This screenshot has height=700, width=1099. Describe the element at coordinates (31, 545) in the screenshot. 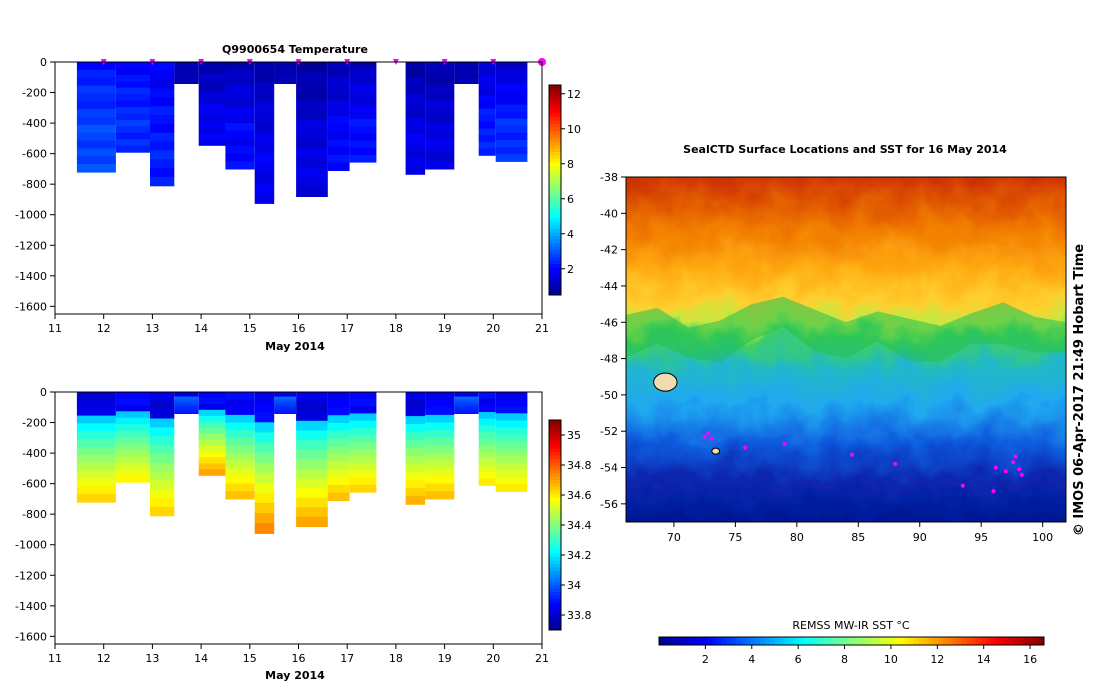

I see `y-tick-label: -1000` at that location.